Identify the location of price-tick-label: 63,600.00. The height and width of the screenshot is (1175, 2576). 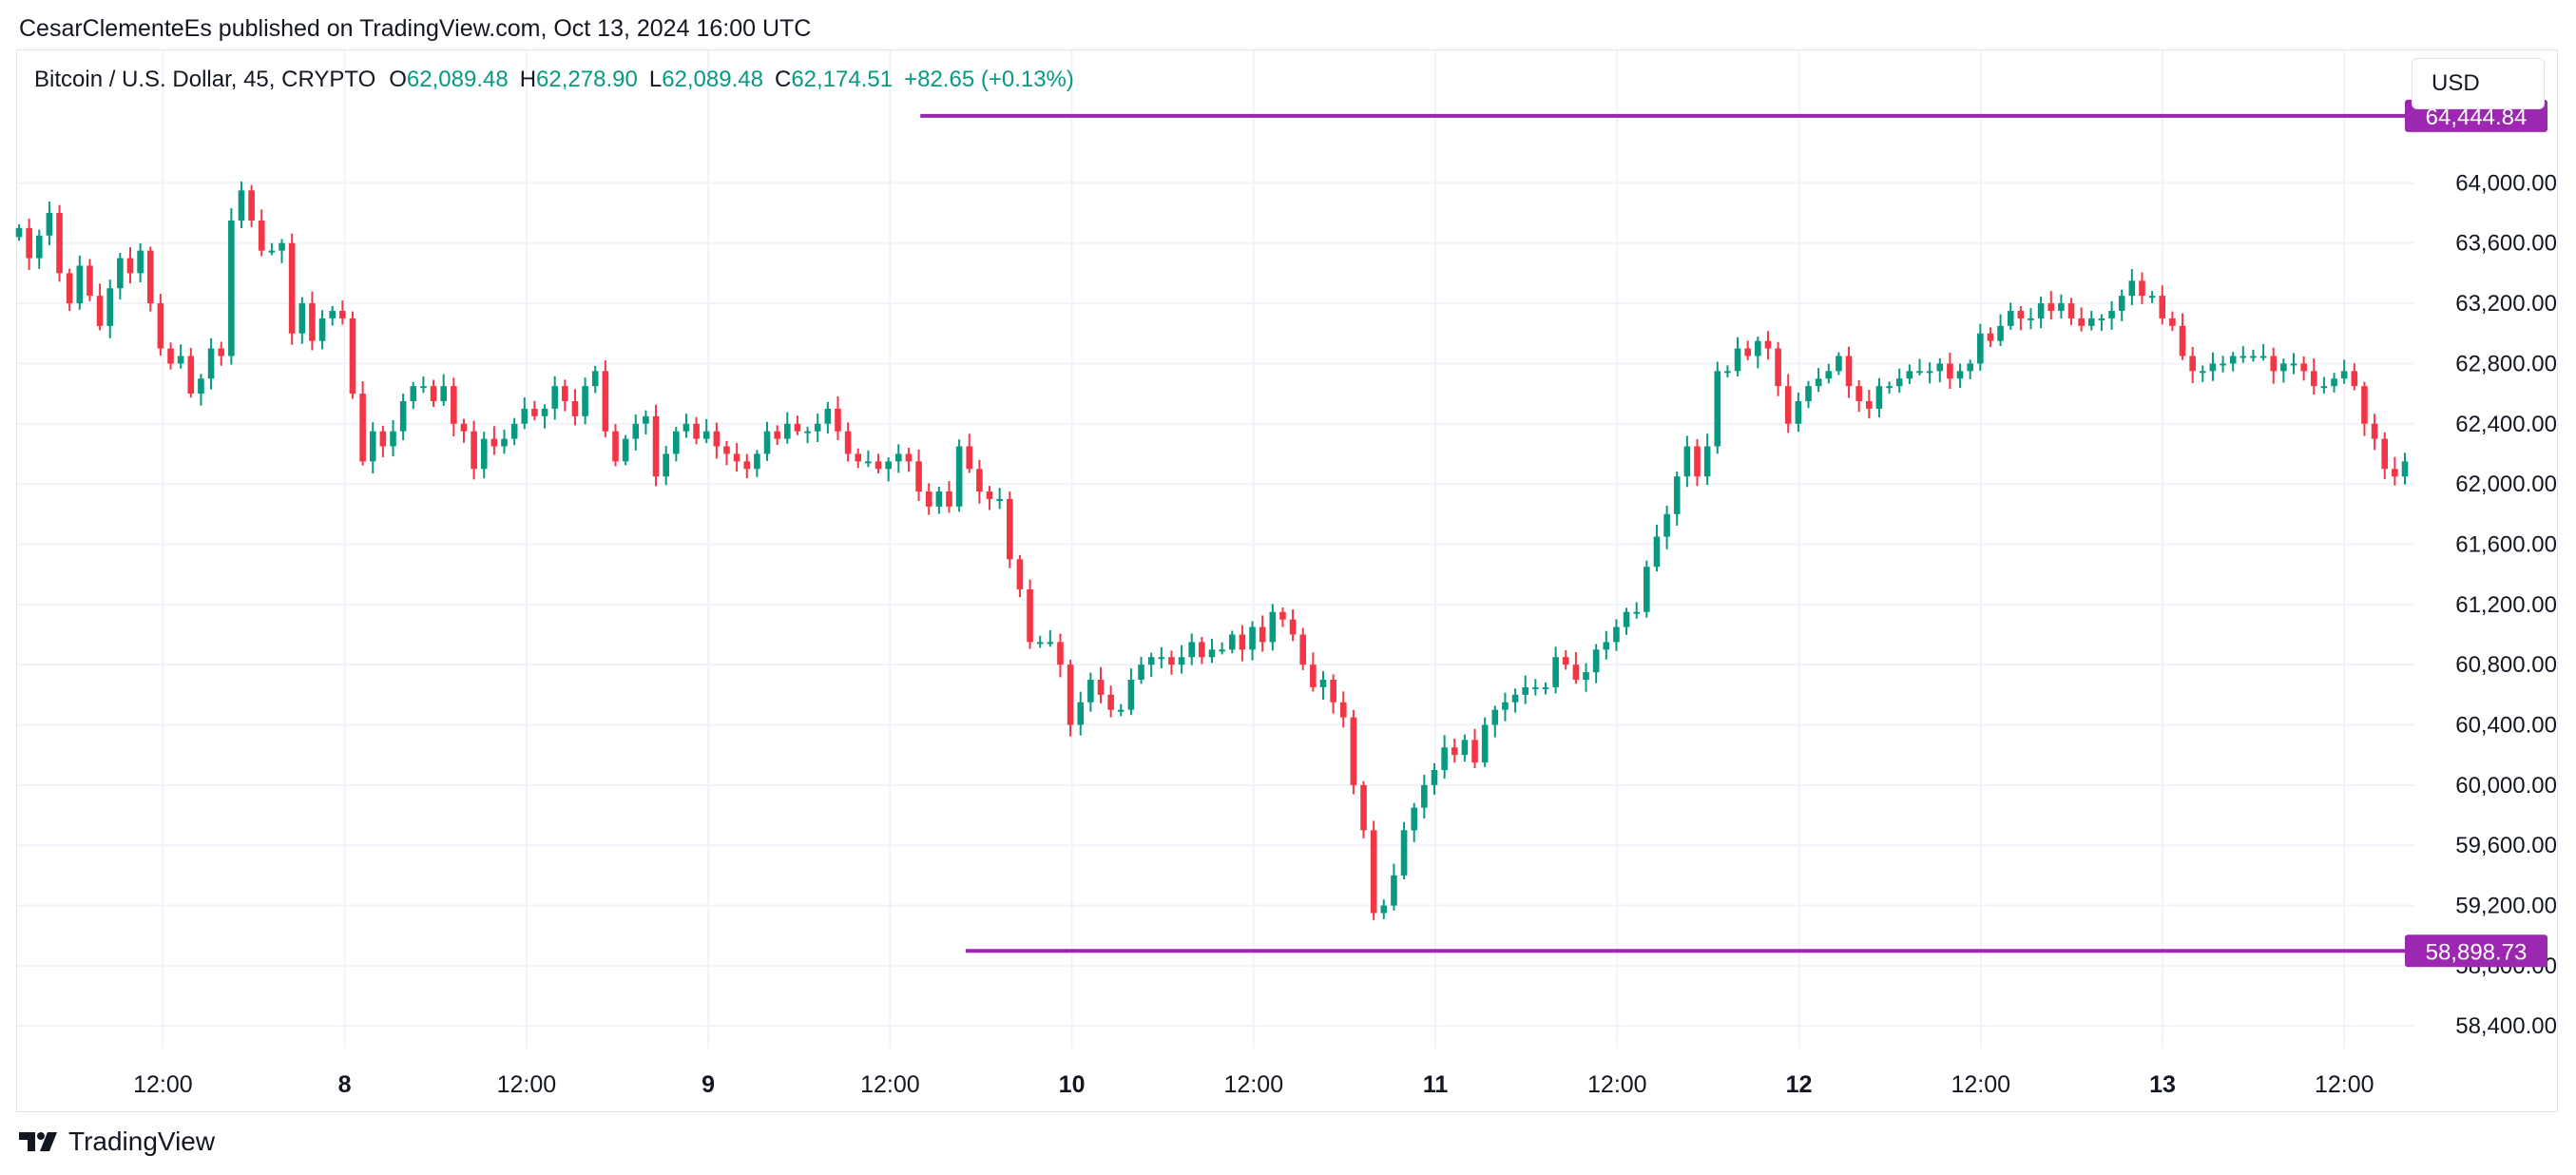
(2506, 244).